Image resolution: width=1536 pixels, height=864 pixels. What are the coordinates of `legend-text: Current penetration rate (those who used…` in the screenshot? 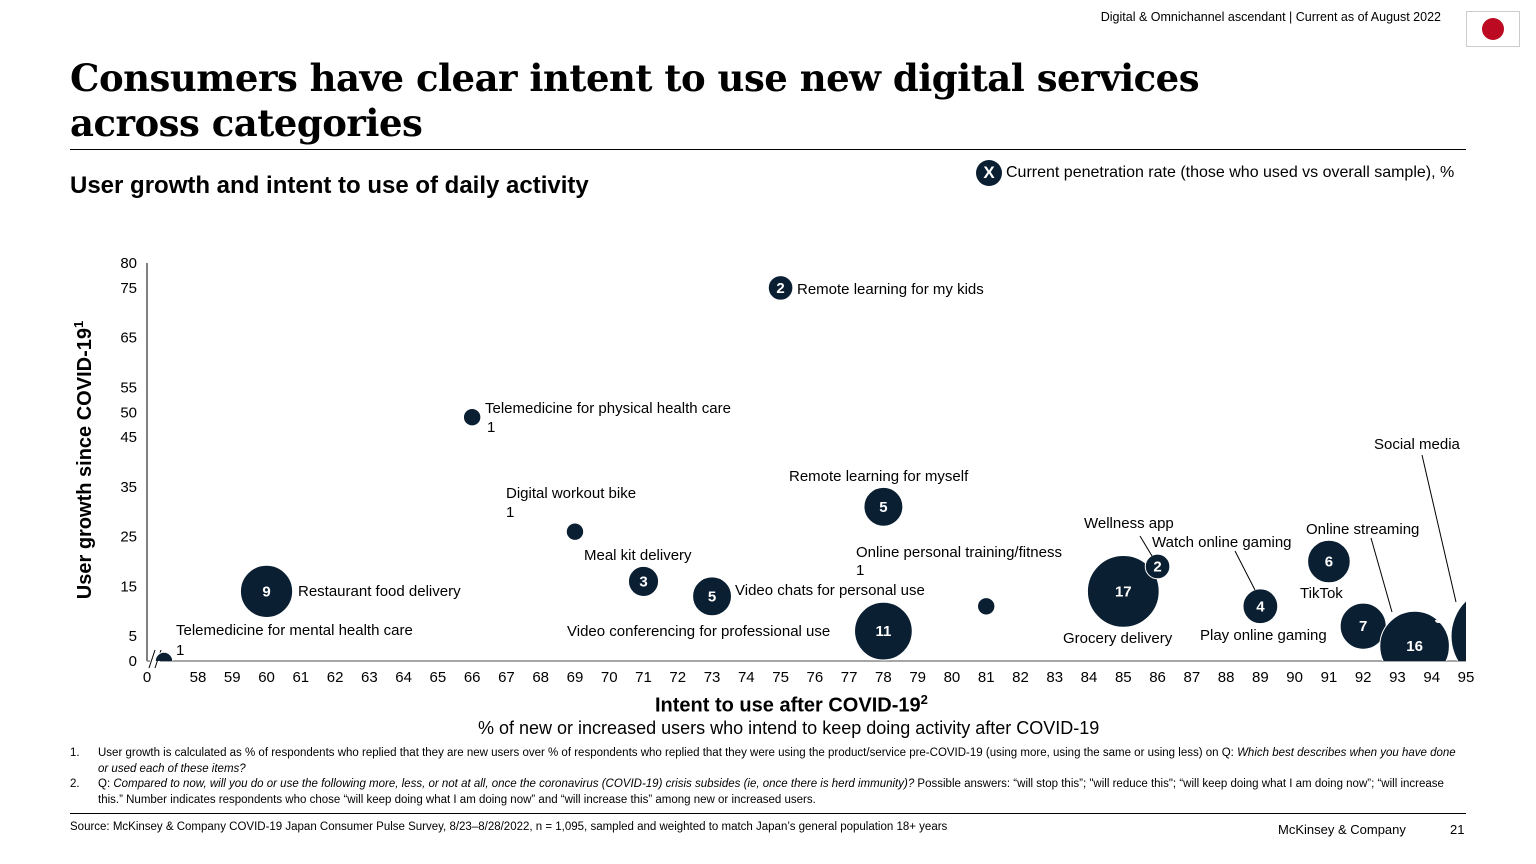 It's located at (1230, 172).